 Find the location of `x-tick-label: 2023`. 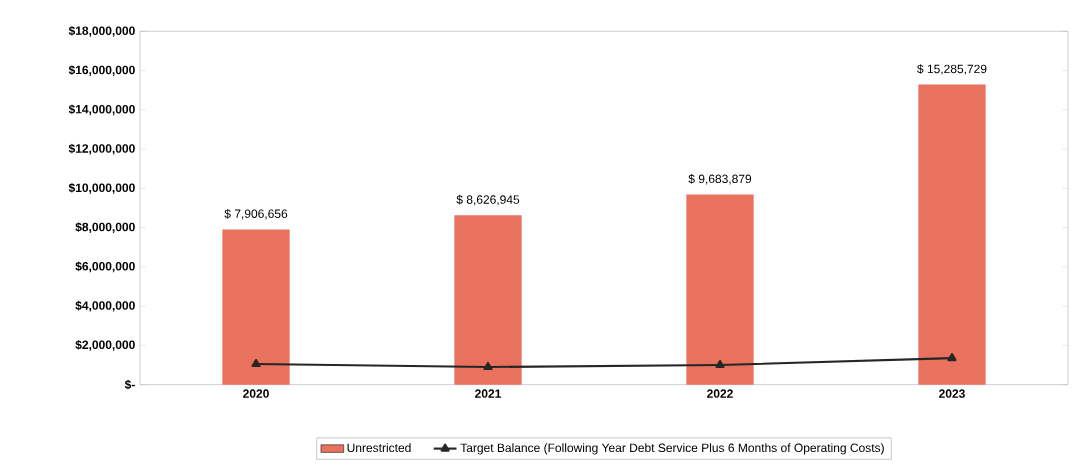

x-tick-label: 2023 is located at coordinates (952, 393).